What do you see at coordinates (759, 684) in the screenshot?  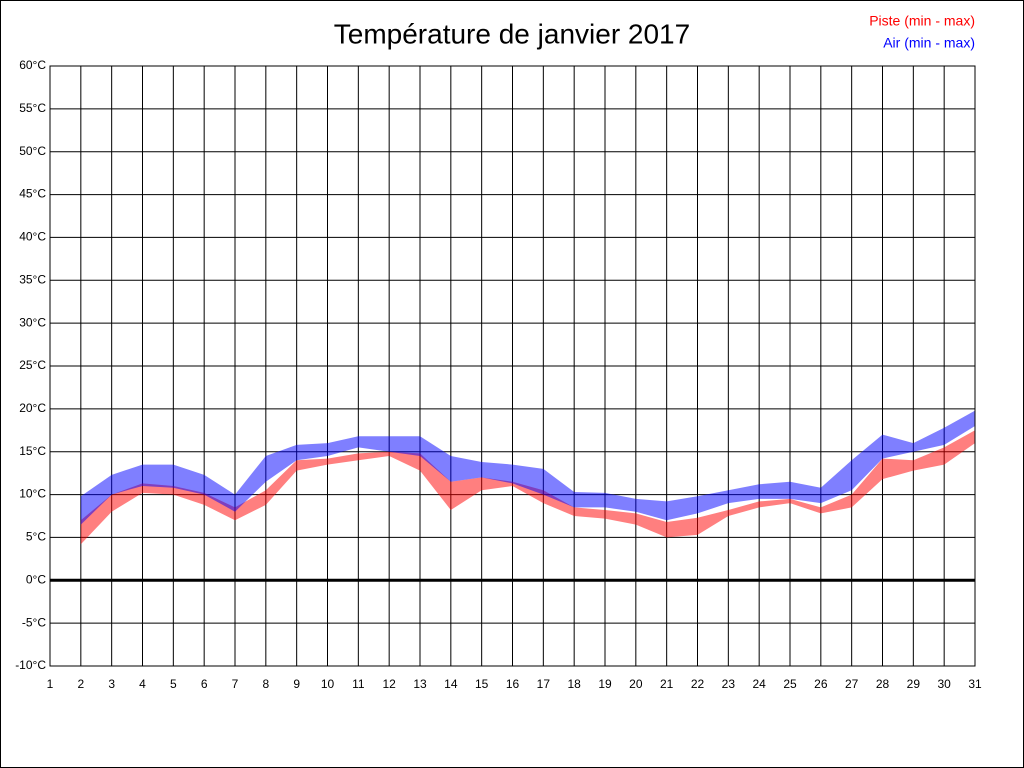 I see `x-tick-label: 24` at bounding box center [759, 684].